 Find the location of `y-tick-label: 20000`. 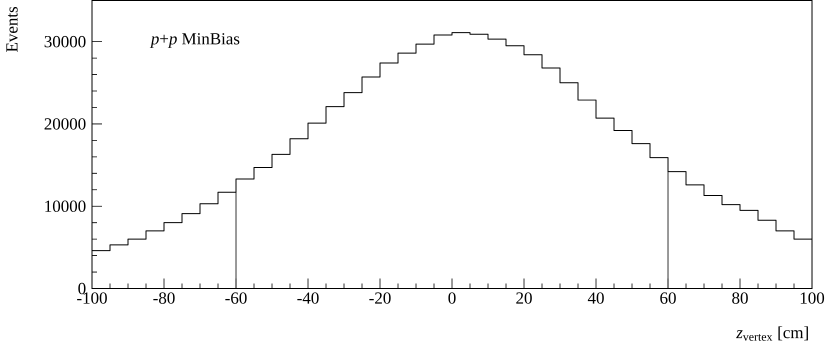

y-tick-label: 20000 is located at coordinates (65, 124).